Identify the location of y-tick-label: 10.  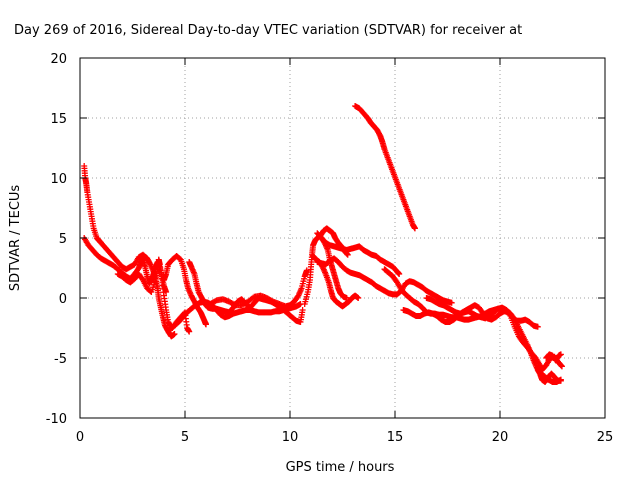
(58, 179).